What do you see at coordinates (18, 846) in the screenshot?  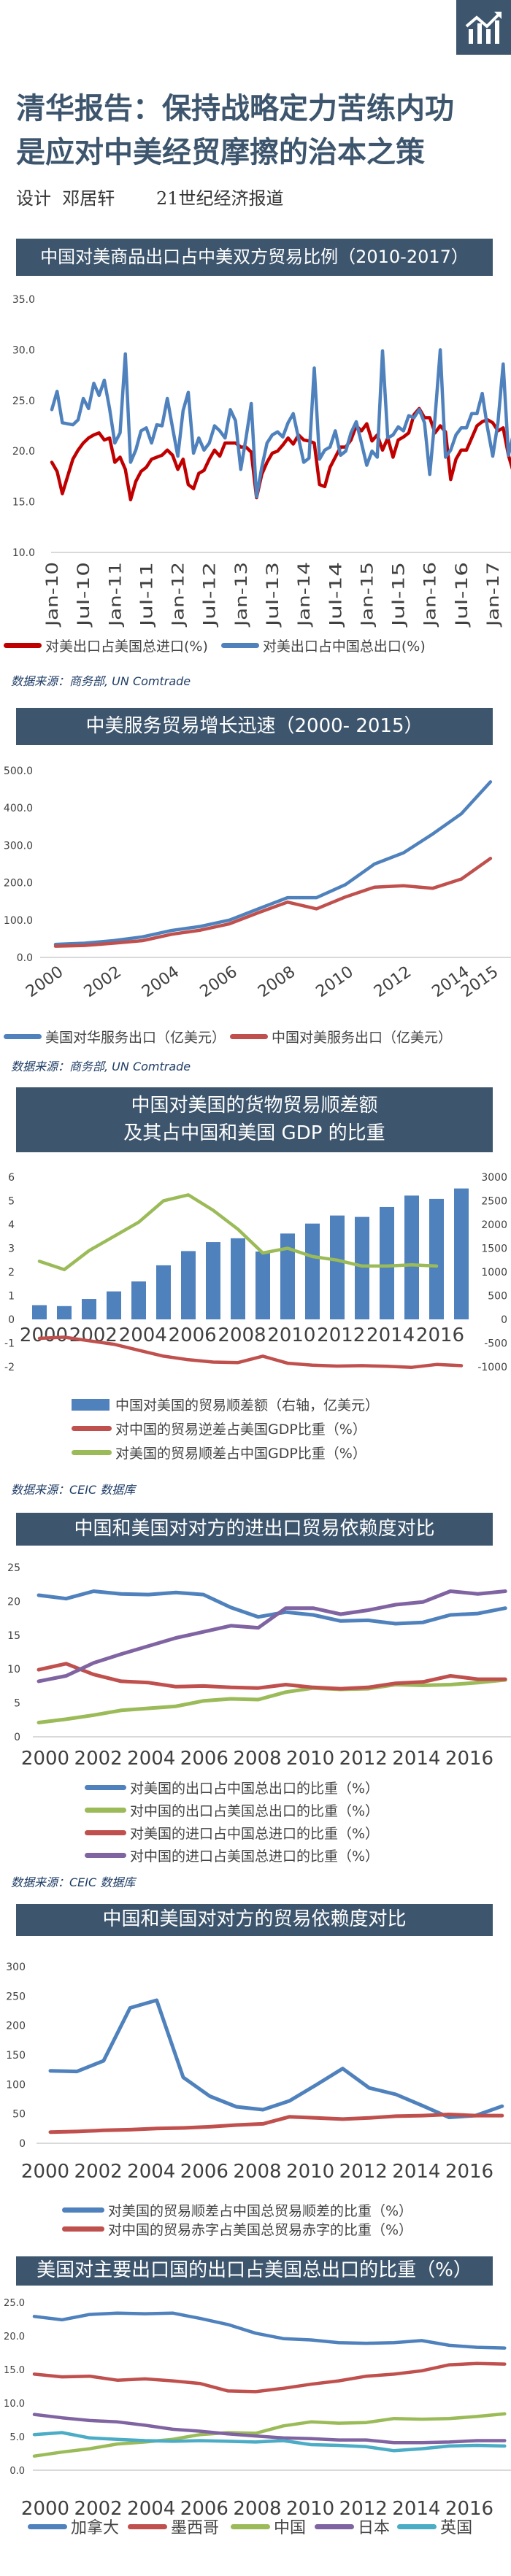 I see `y-tick-label: 300.0` at bounding box center [18, 846].